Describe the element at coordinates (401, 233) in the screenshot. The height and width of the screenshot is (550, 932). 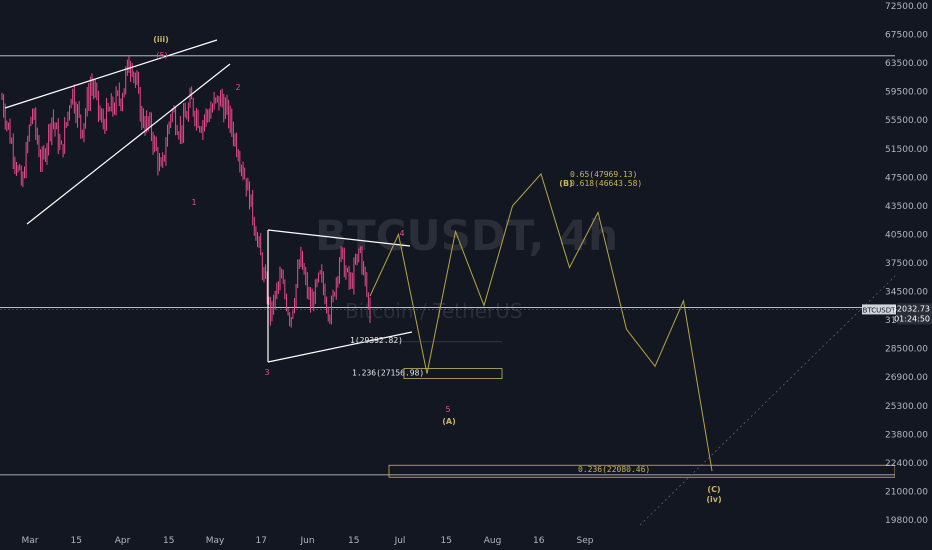
I see `wave-label: 4` at that location.